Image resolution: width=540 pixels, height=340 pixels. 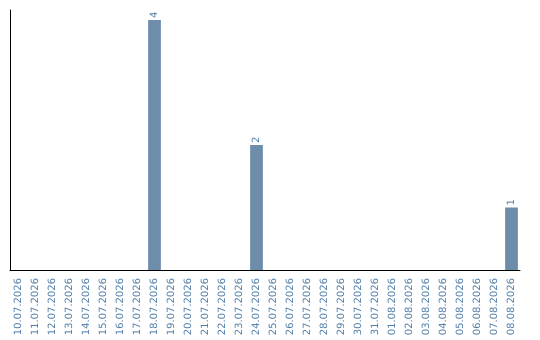 I want to click on x-tick-label: 20.07.2026, so click(x=188, y=307).